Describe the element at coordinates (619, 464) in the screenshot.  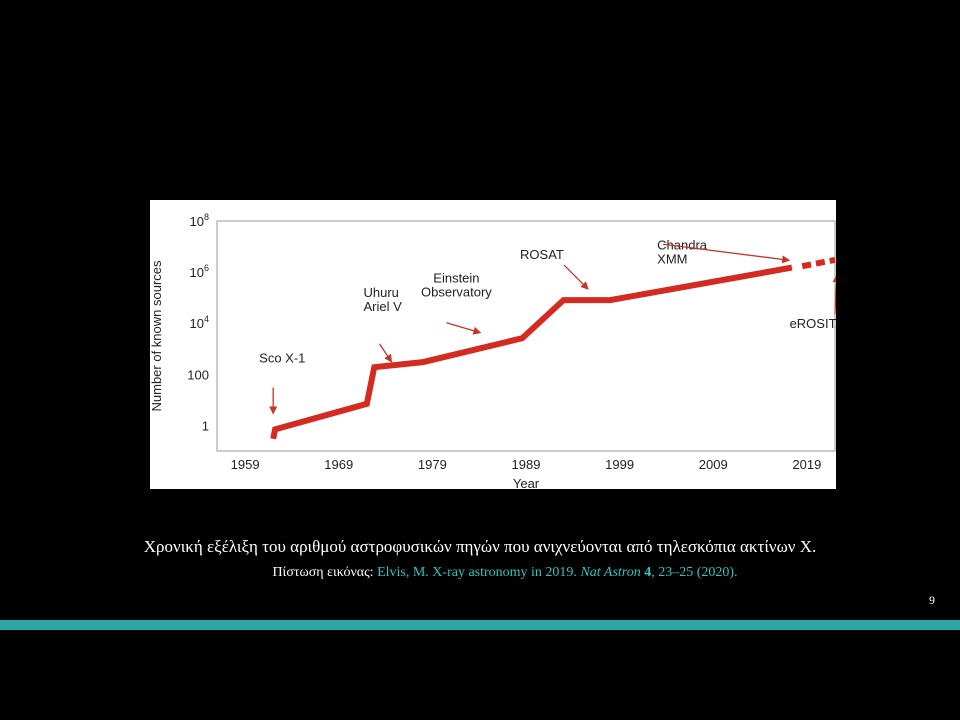
I see `x-tick-label: 1999` at that location.